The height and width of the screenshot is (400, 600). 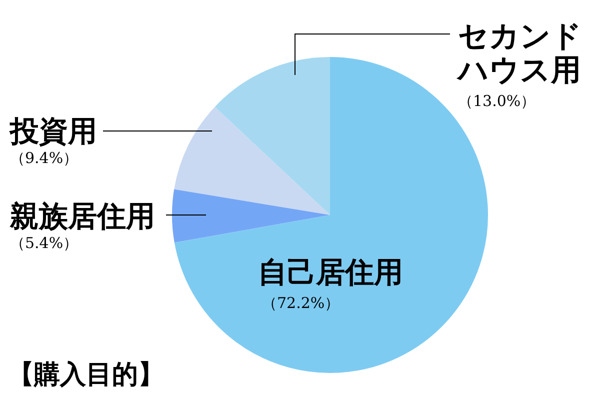 What do you see at coordinates (44, 158) in the screenshot?
I see `data-label: （9.4%）` at bounding box center [44, 158].